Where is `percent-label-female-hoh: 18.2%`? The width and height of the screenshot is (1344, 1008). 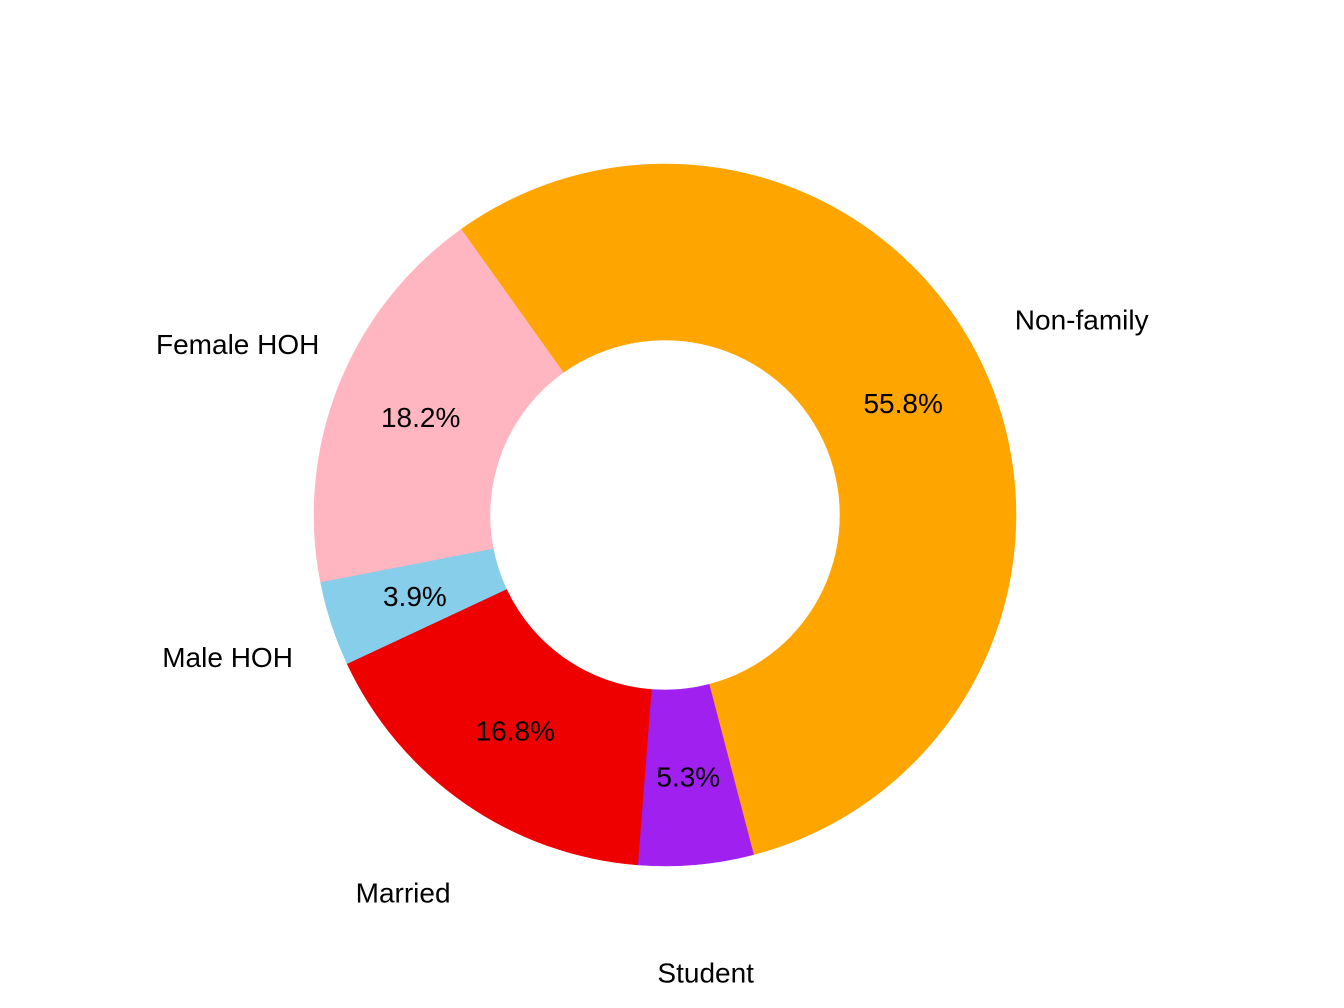 percent-label-female-hoh: 18.2% is located at coordinates (420, 417).